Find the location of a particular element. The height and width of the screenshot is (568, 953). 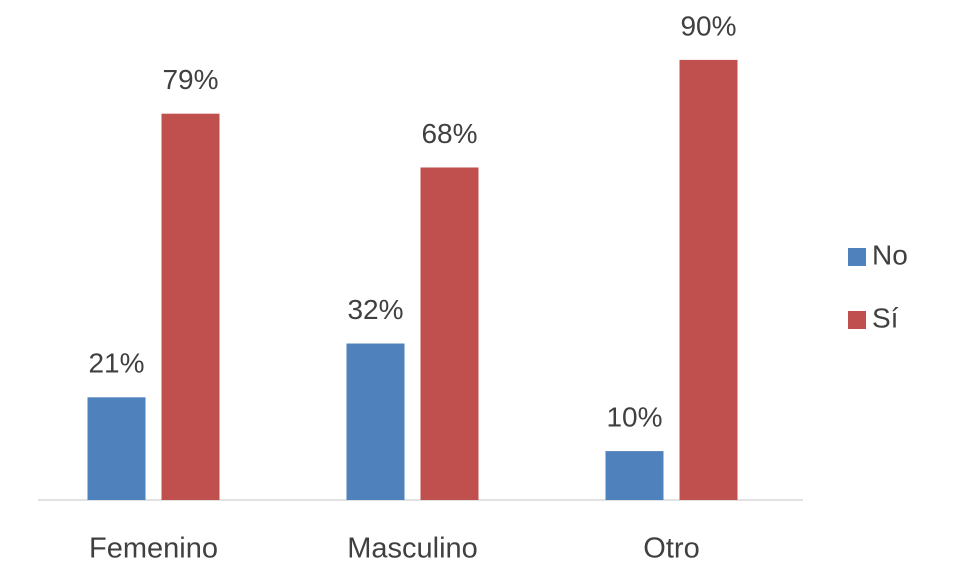

x-tick-label: Femenino is located at coordinates (153, 549).